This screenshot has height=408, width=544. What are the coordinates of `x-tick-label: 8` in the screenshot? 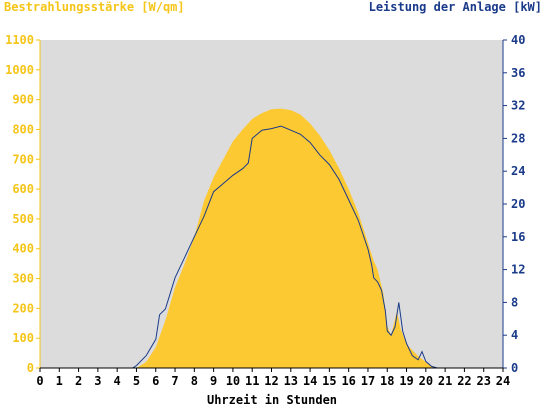 It's located at (194, 381).